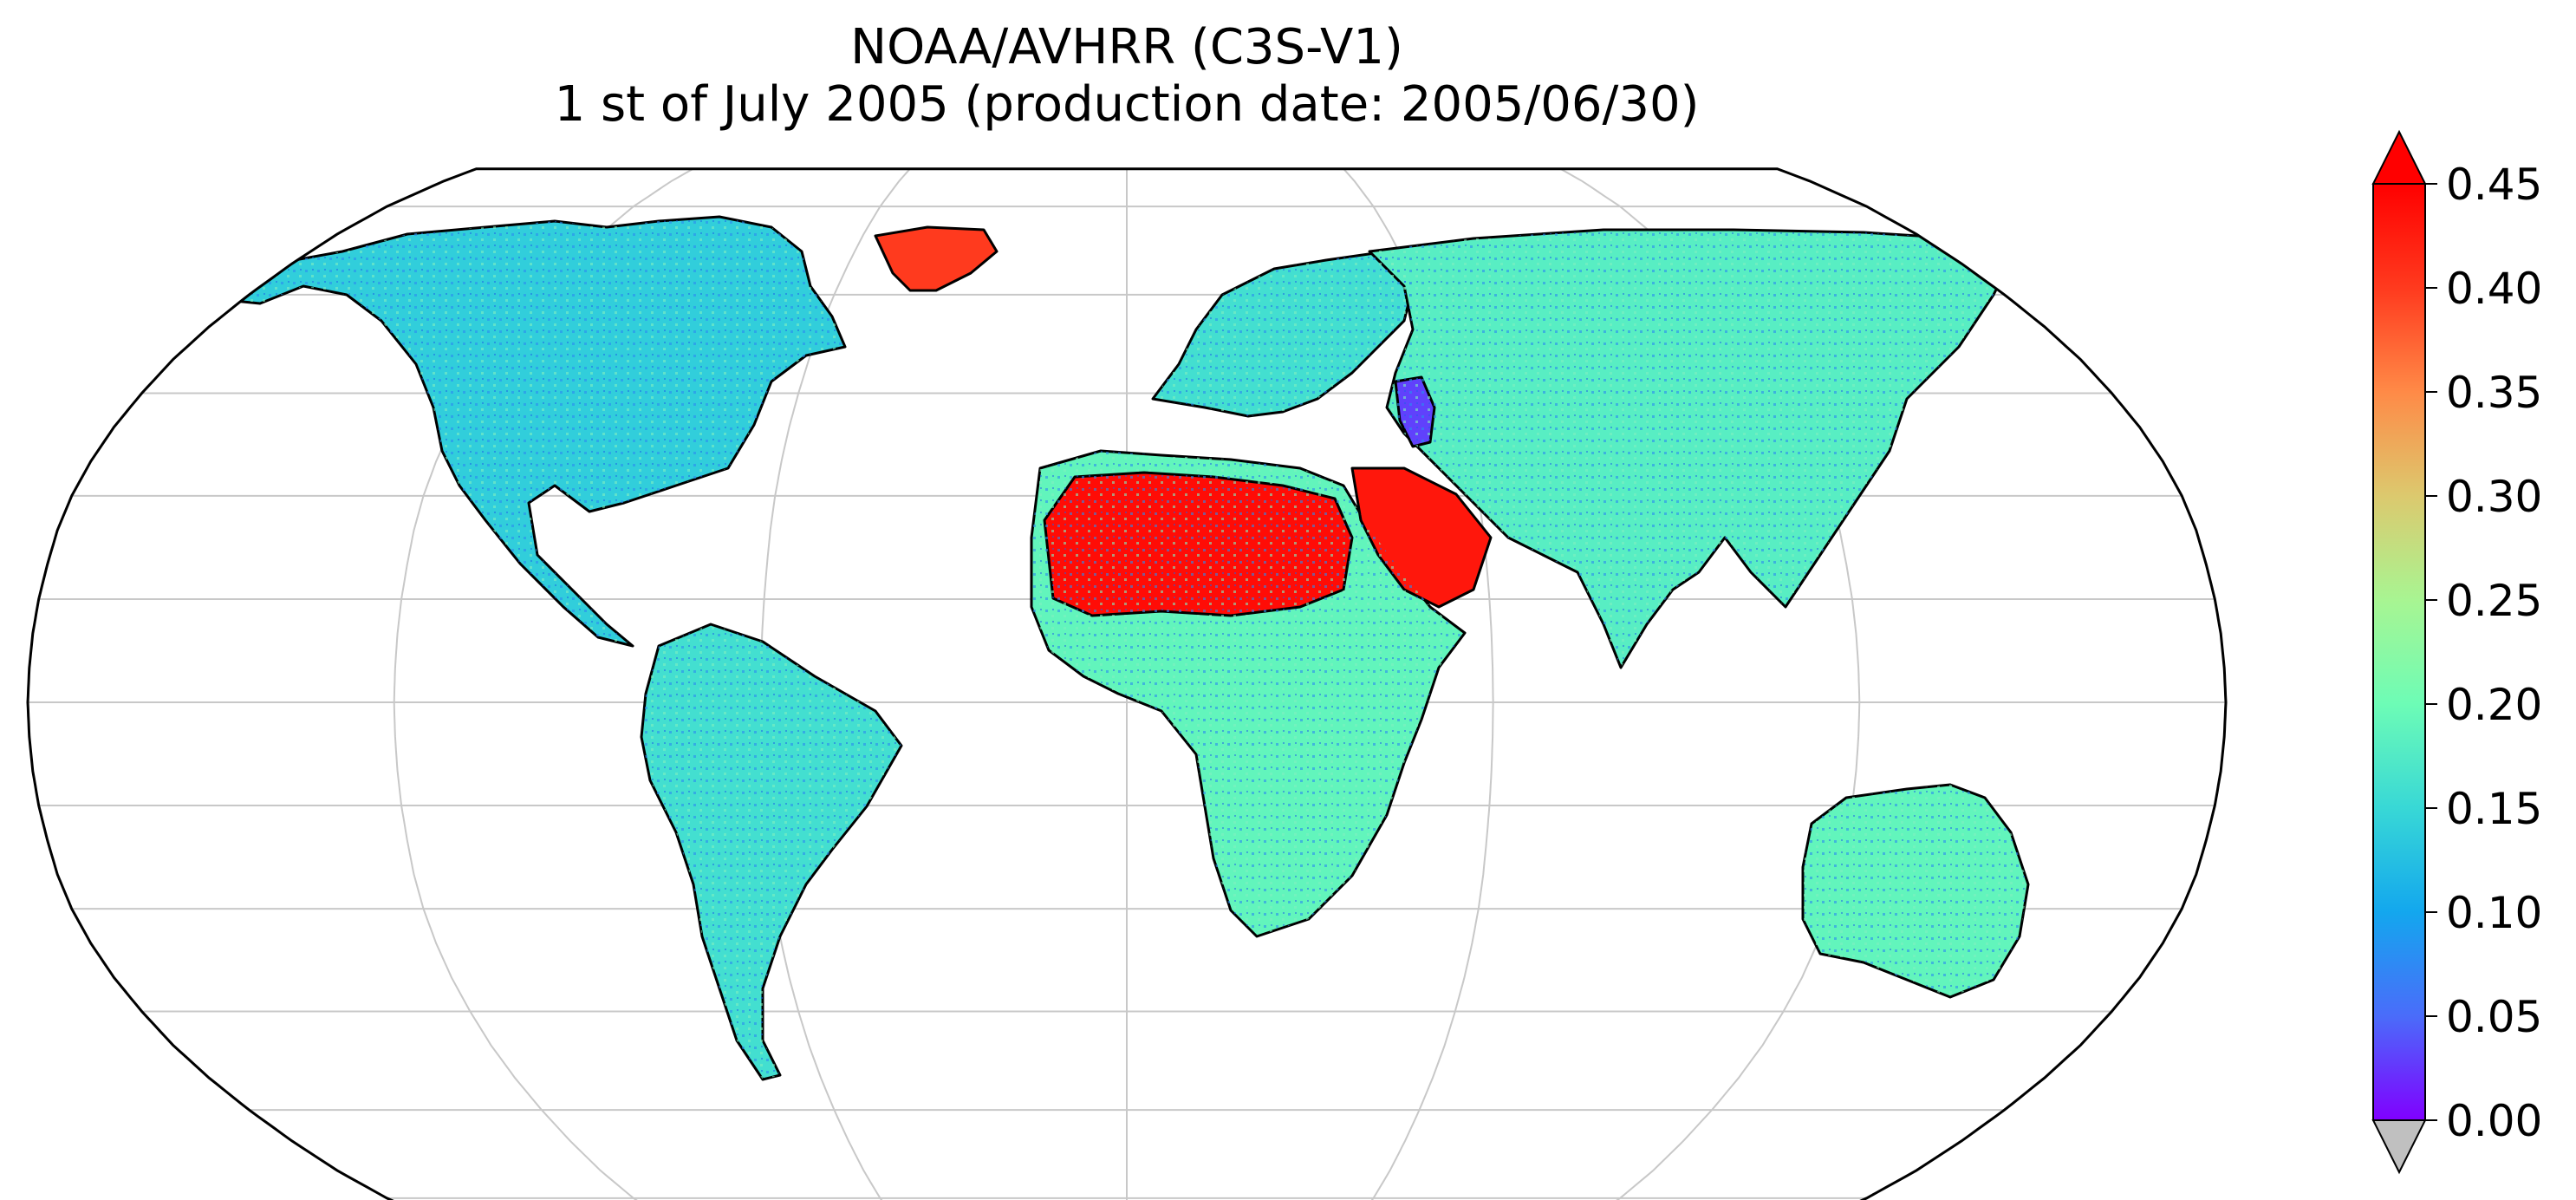 This screenshot has width=2576, height=1200. What do you see at coordinates (1126, 47) in the screenshot?
I see `title-line-1: NOAA/AVHRR (C3S-V1)` at bounding box center [1126, 47].